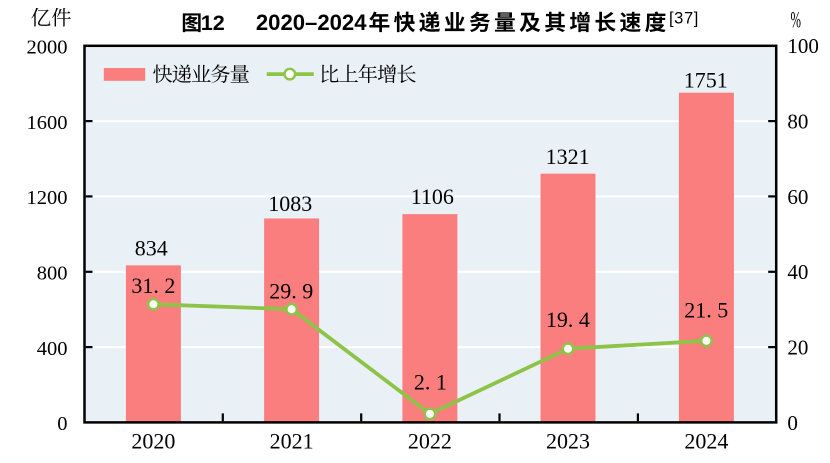  I want to click on svg-text: 2023, so click(568, 440).